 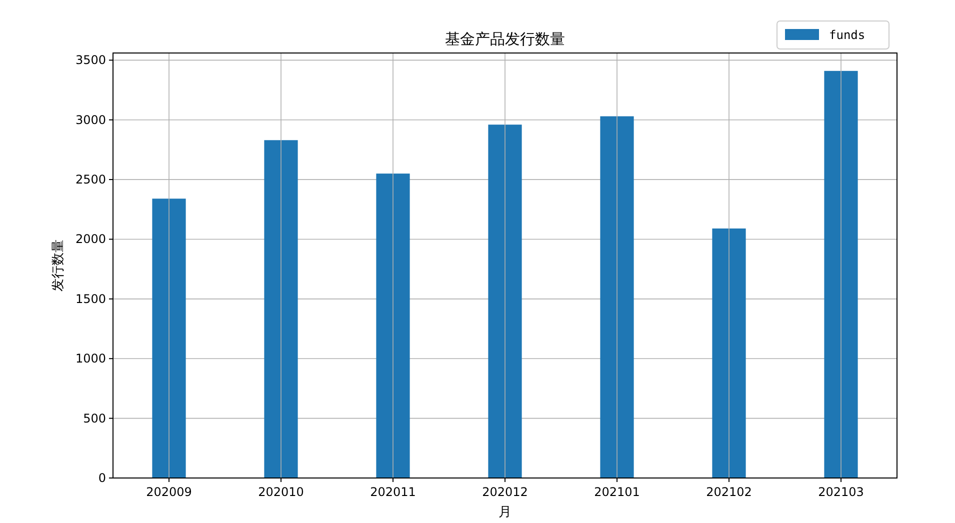 What do you see at coordinates (90, 299) in the screenshot?
I see `y-tick-label: 1500` at bounding box center [90, 299].